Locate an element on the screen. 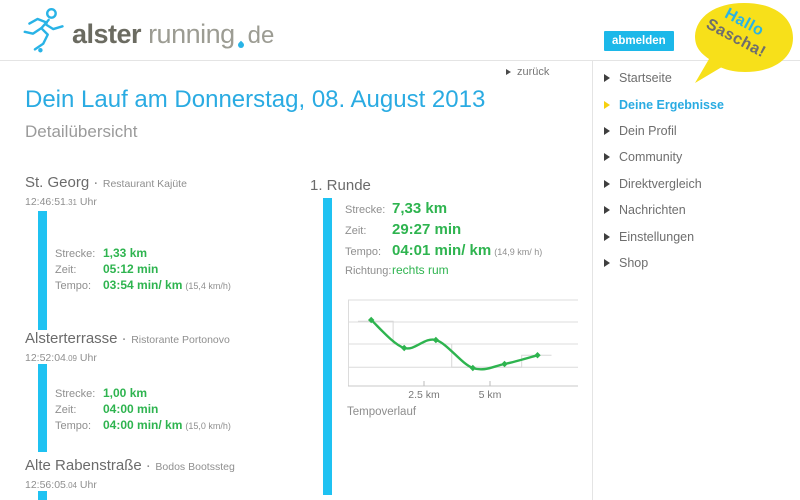 This screenshot has width=800, height=500. back-link: zurück is located at coordinates (527, 72).